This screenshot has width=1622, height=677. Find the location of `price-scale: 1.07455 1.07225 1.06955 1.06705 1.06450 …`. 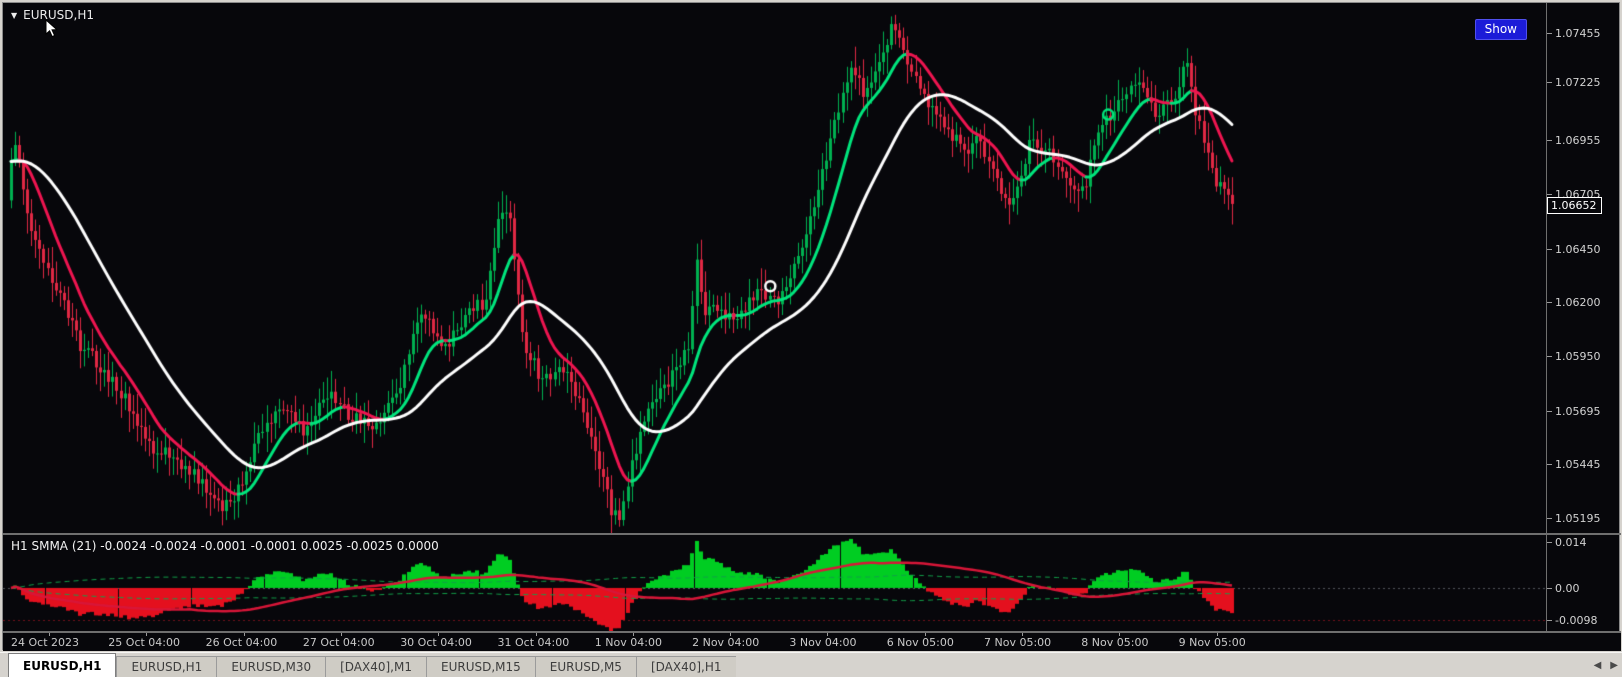

price-scale: 1.07455 1.07225 1.06955 1.06705 1.06450 … is located at coordinates (1583, 268).